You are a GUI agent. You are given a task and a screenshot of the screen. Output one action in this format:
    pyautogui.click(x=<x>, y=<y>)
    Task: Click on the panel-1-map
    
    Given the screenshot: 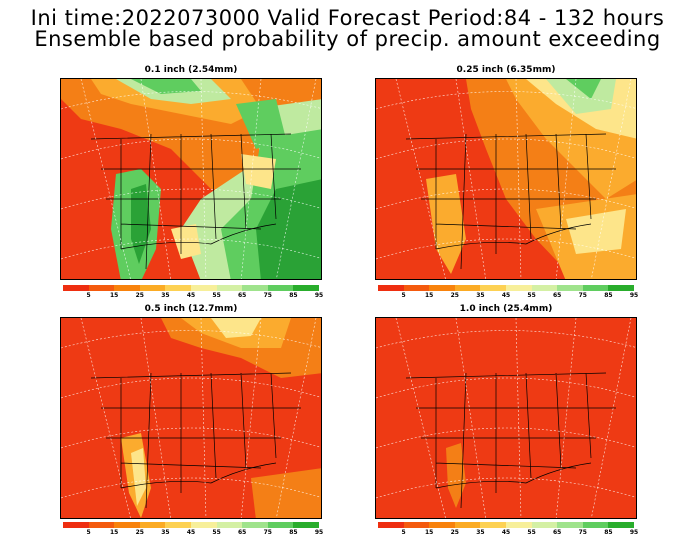 What is the action you would take?
    pyautogui.click(x=191, y=179)
    